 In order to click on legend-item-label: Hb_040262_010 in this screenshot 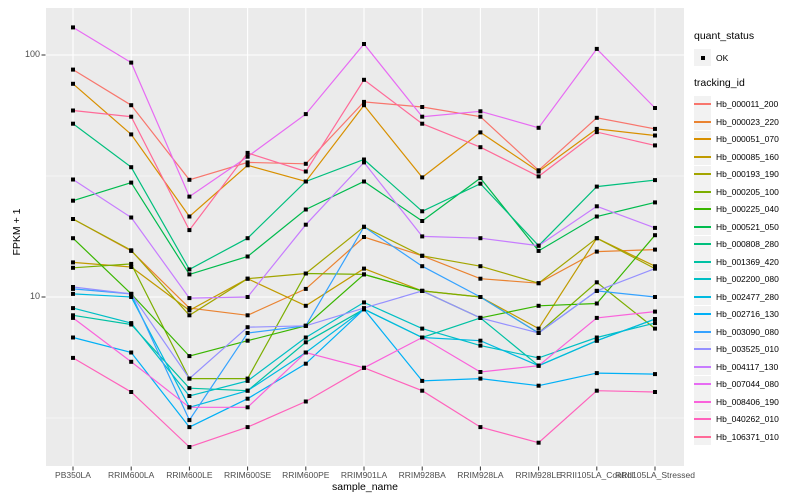, I will do `click(747, 419)`.